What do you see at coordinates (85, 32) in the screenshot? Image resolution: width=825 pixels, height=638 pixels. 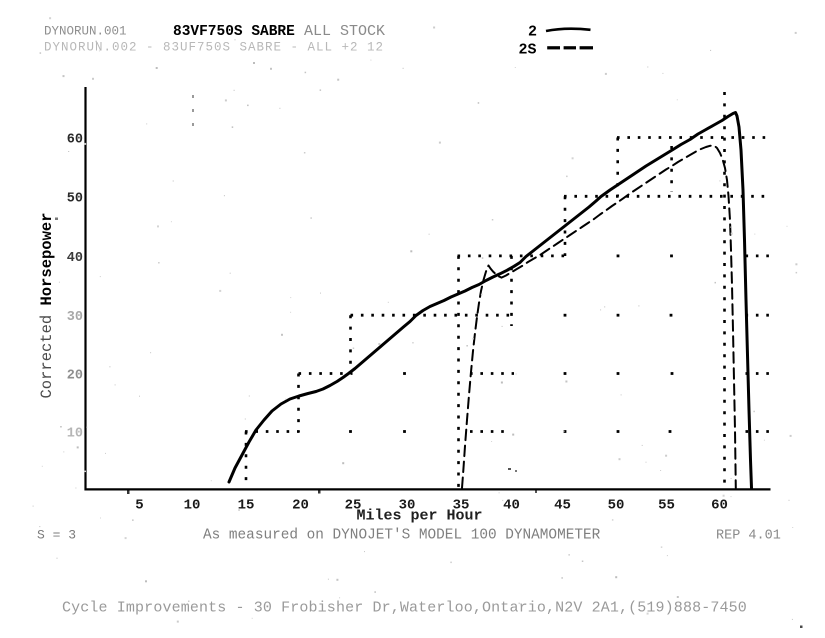 I see `svg-text: DYNORUN.001` at bounding box center [85, 32].